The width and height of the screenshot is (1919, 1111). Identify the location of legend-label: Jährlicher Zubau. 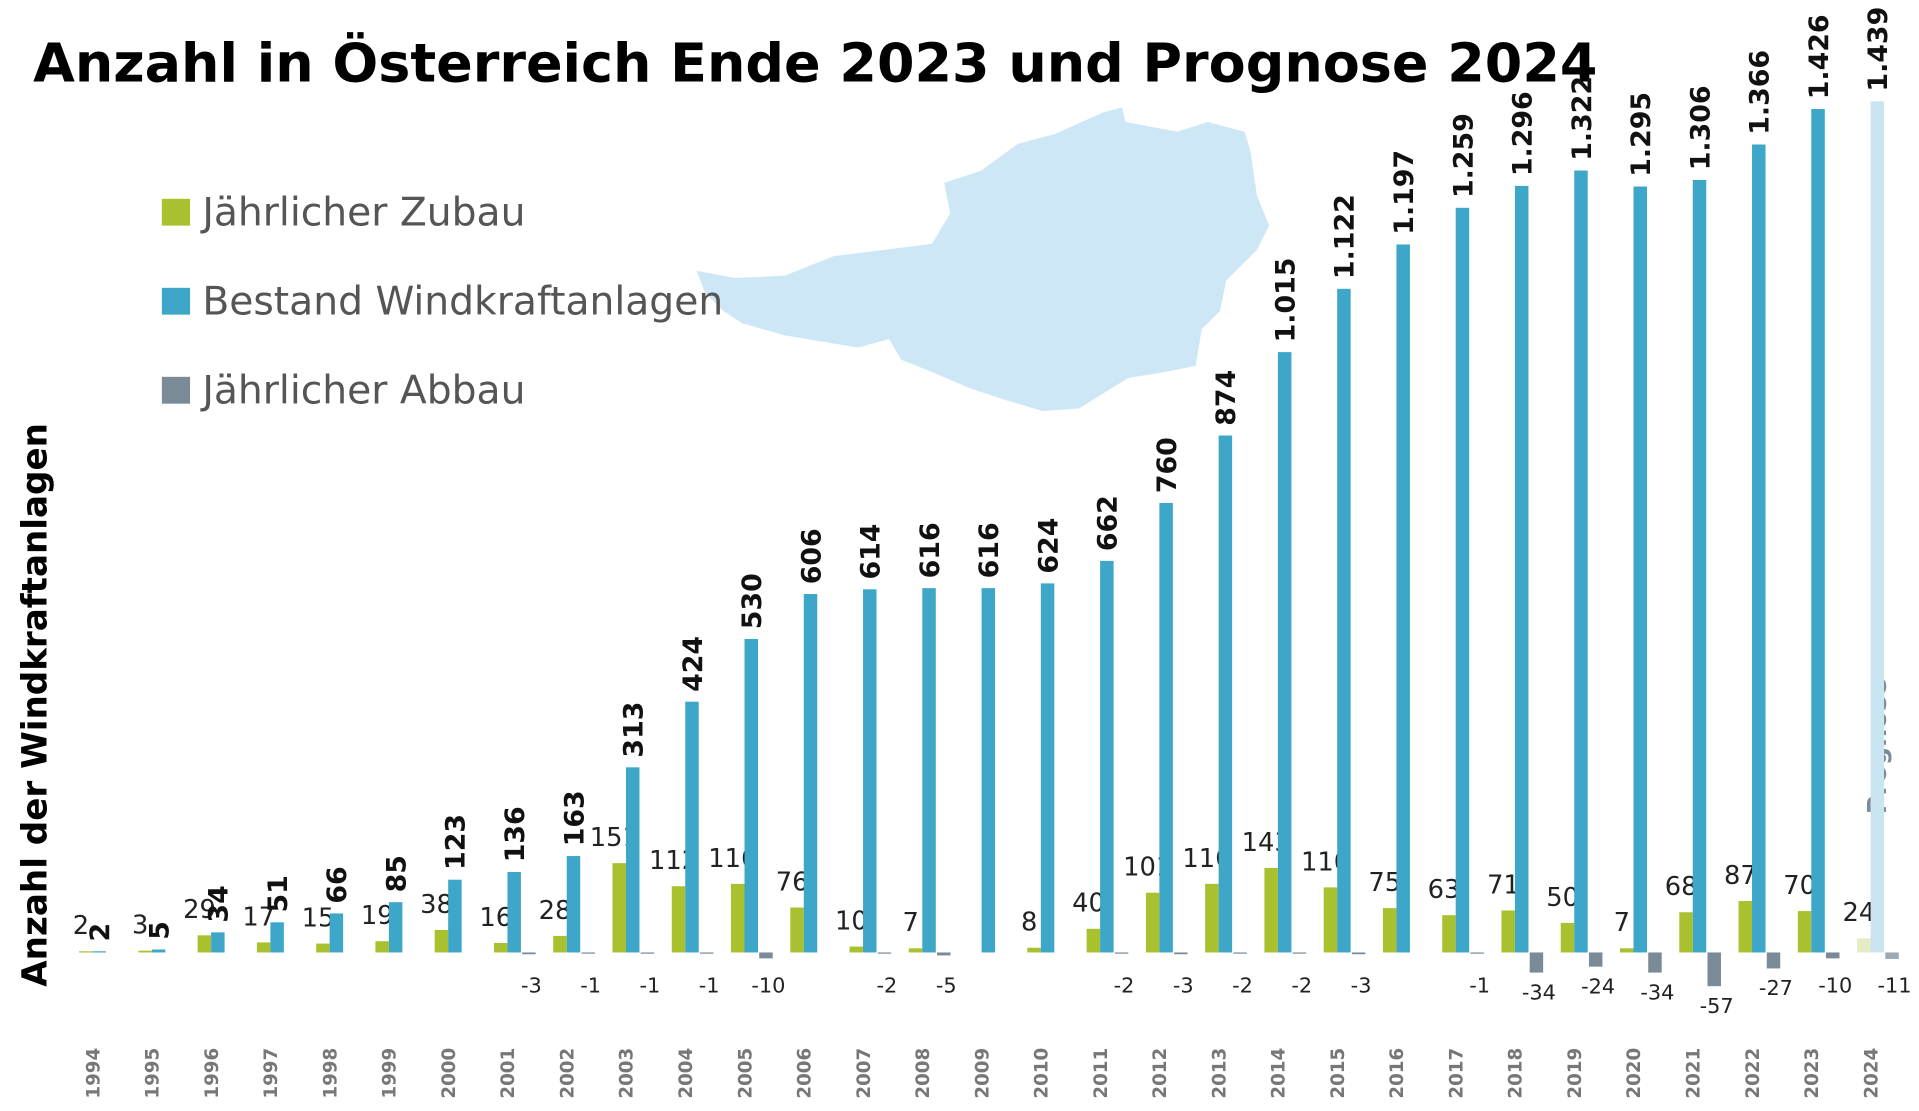
(362, 213).